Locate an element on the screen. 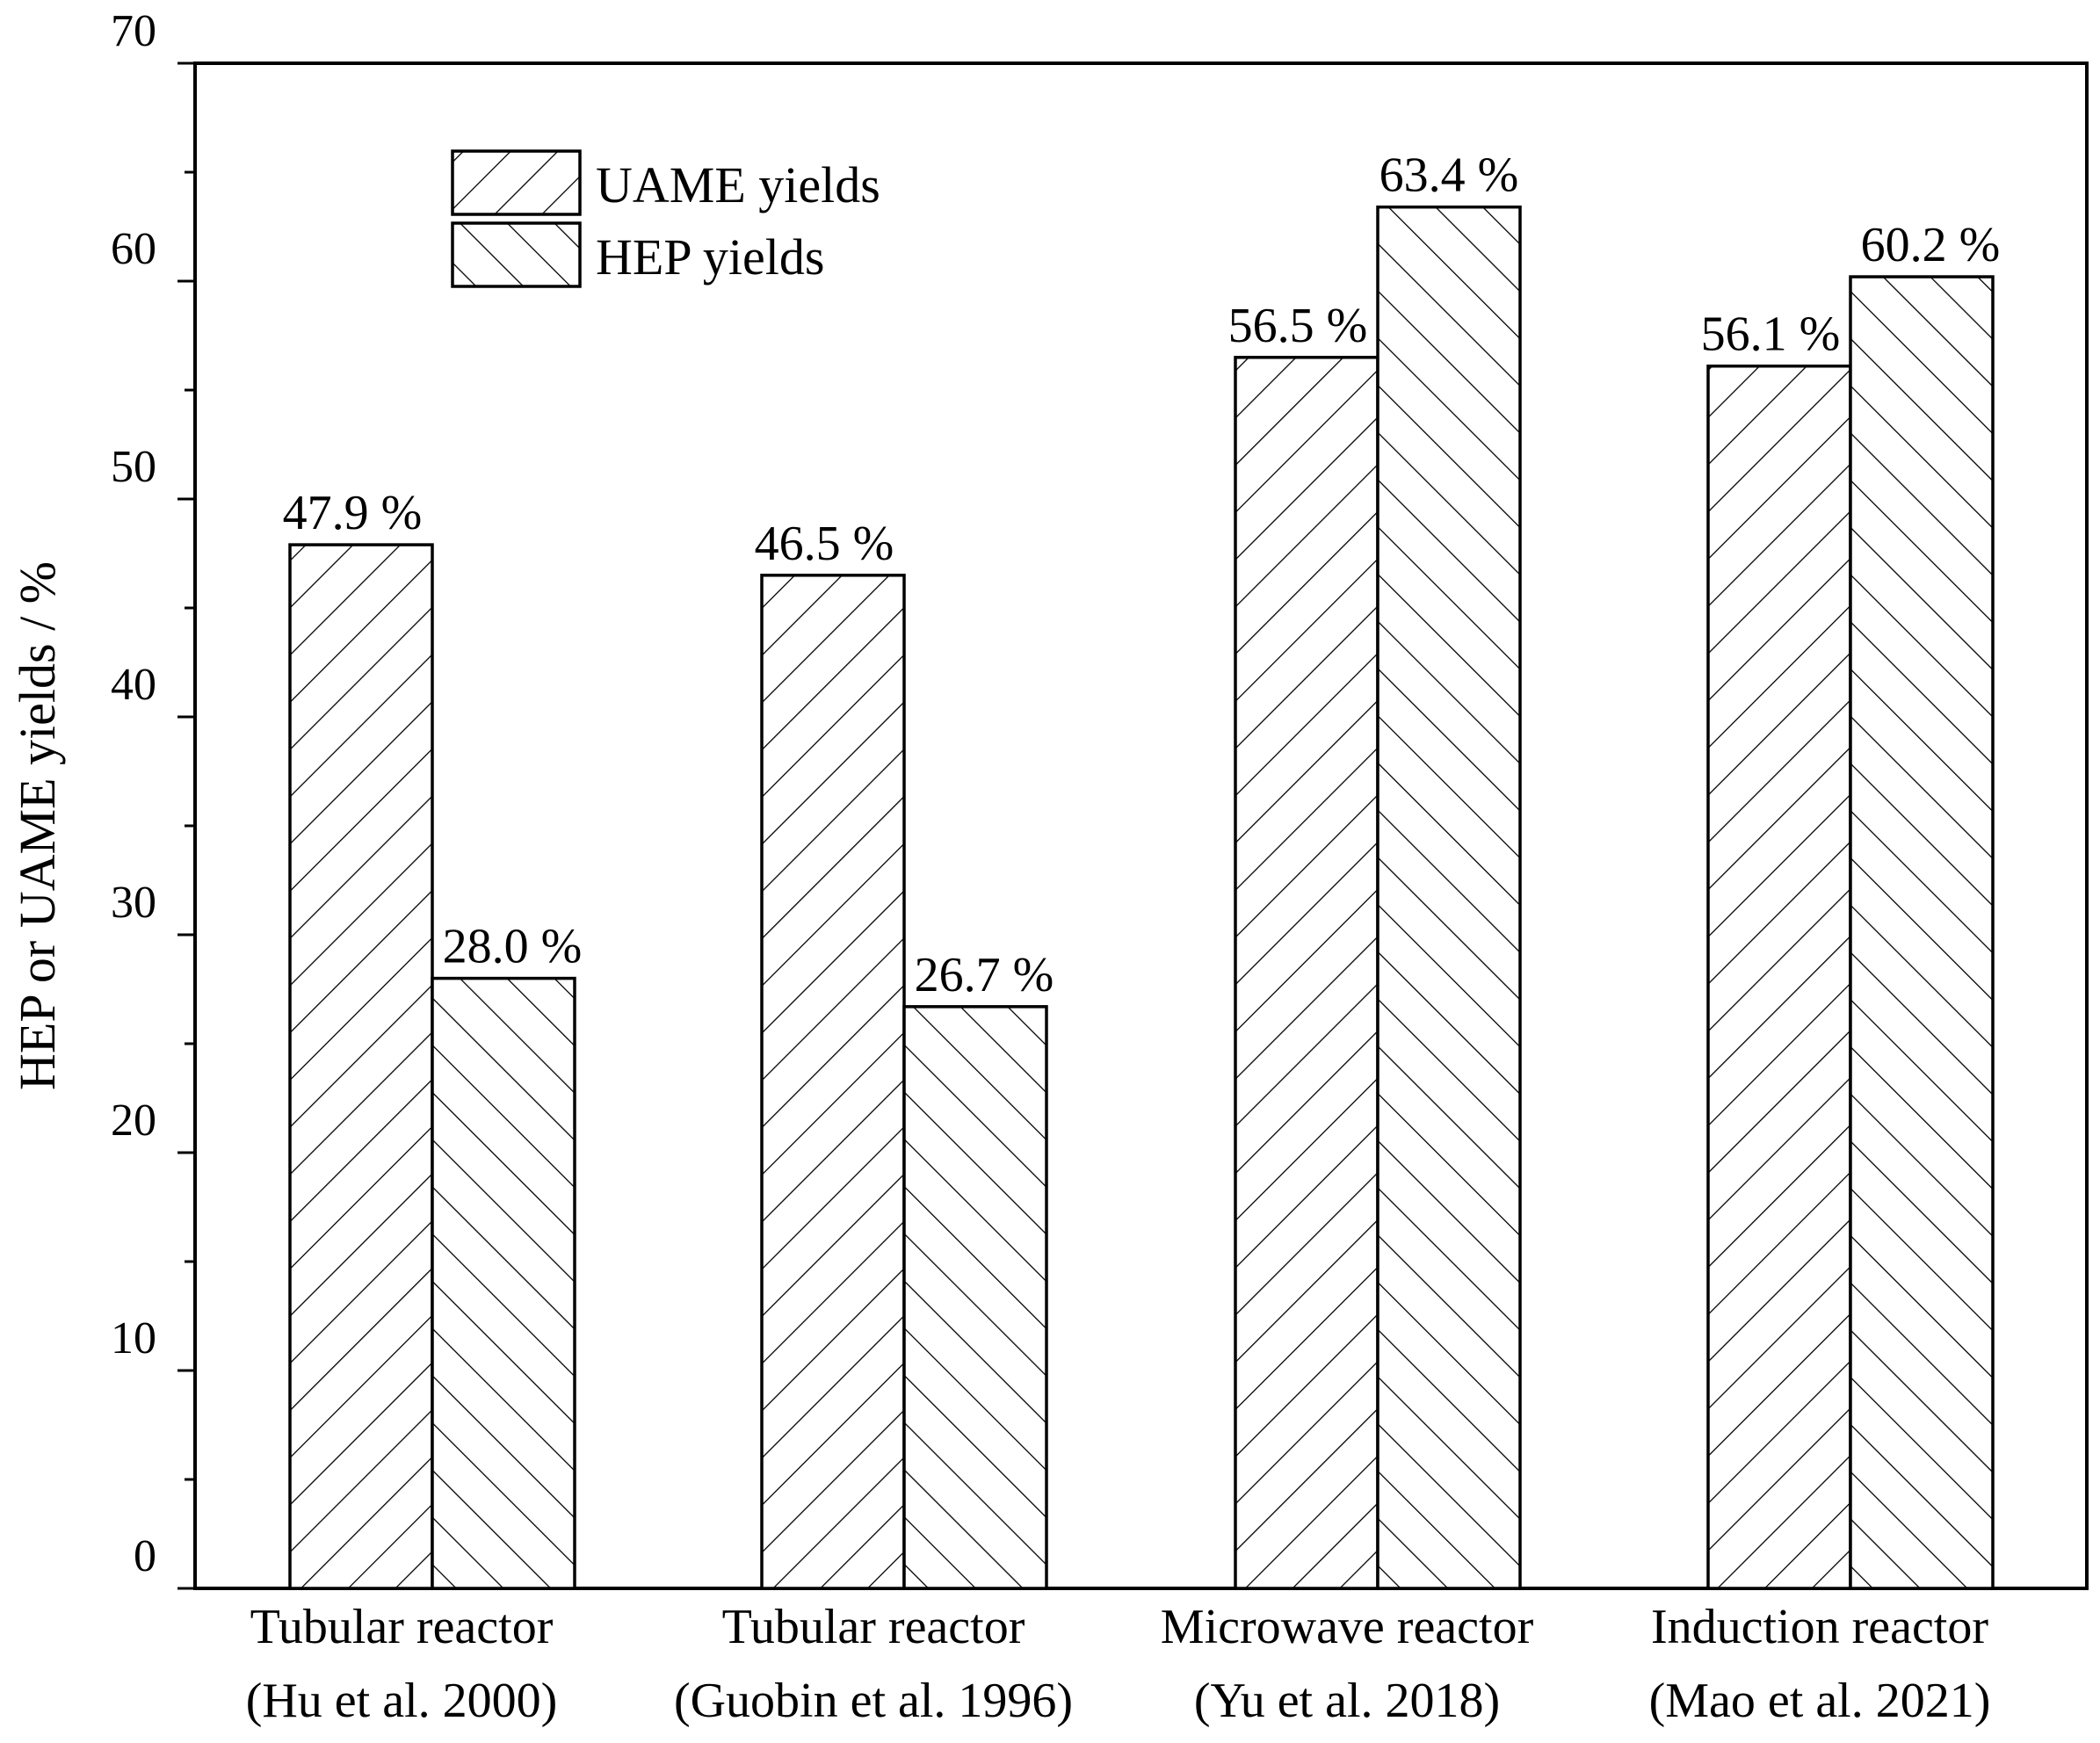 The height and width of the screenshot is (1743, 2100). data-label-uame-4: 56.1 % is located at coordinates (1771, 334).